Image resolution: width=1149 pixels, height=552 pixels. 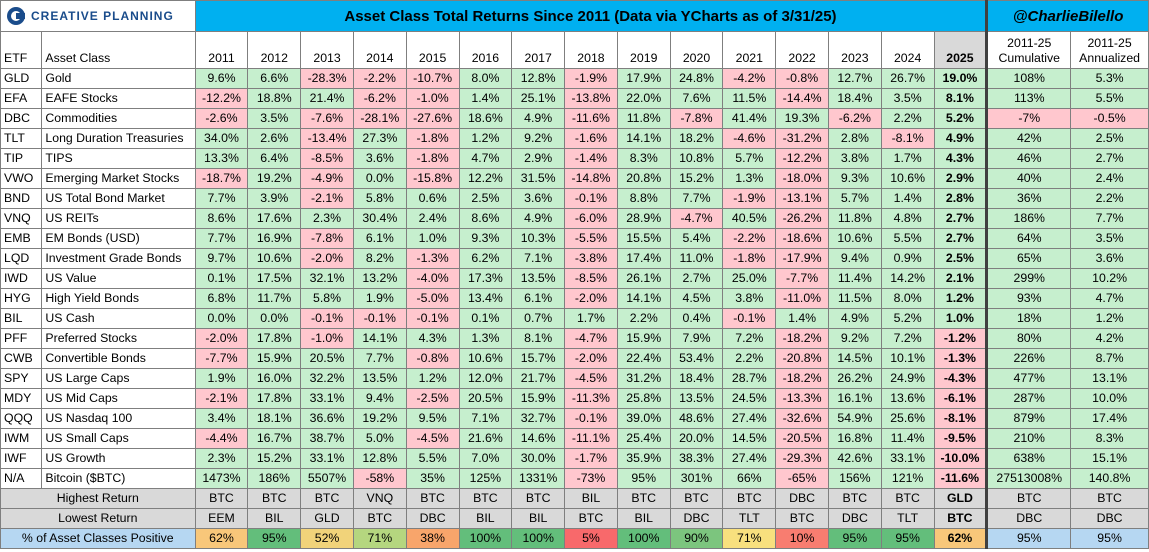 I want to click on return-cell: 3.8%, so click(x=749, y=298).